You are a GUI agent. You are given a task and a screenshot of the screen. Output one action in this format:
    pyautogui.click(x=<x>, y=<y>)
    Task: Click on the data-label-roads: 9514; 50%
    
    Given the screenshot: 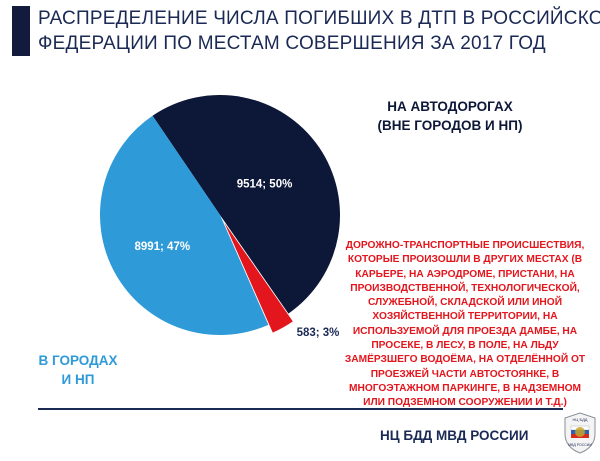 What is the action you would take?
    pyautogui.click(x=265, y=184)
    